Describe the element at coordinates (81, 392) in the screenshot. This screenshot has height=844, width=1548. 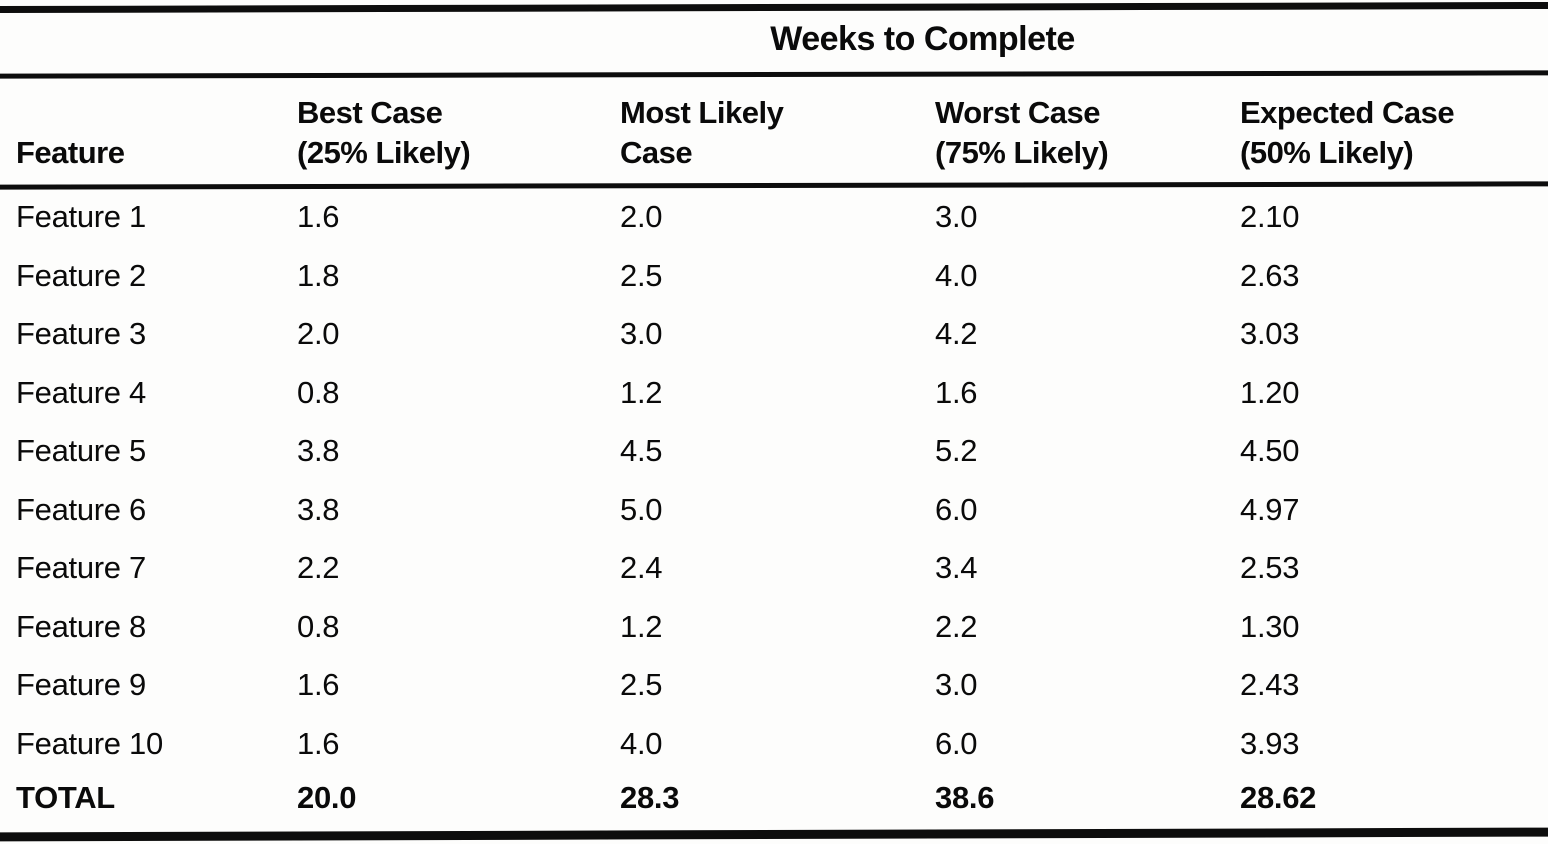
I see `cell-feature: Feature 4` at that location.